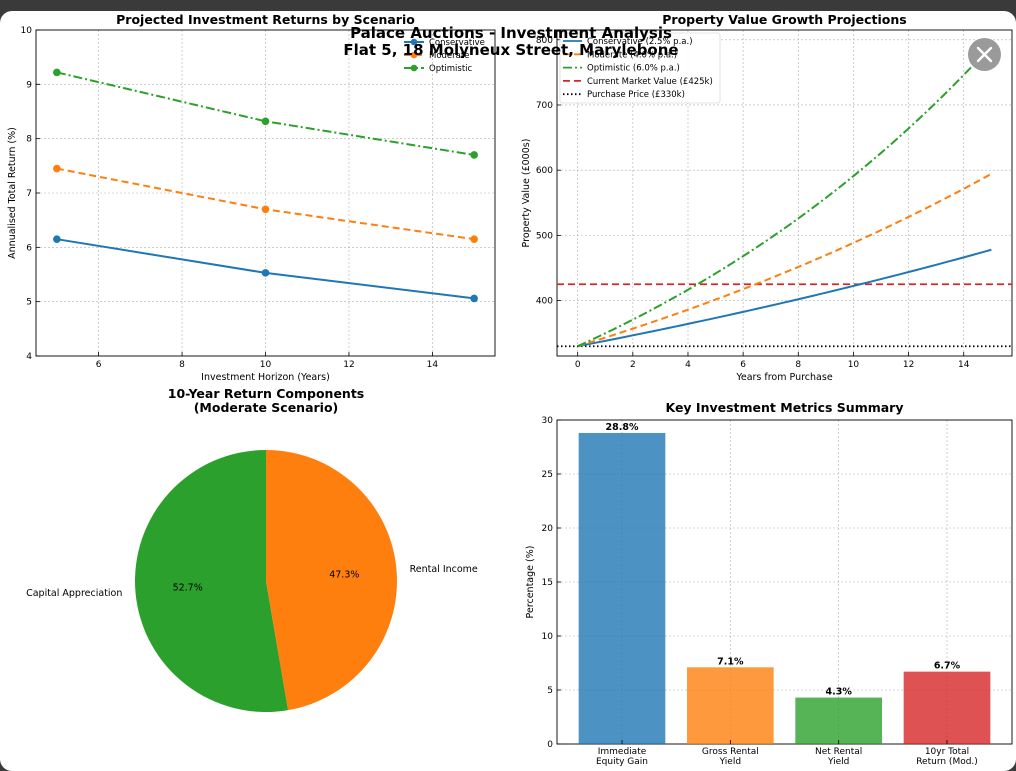 Image resolution: width=1016 pixels, height=771 pixels. What do you see at coordinates (730, 661) in the screenshot?
I see `bar-value-label: 7.1%` at bounding box center [730, 661].